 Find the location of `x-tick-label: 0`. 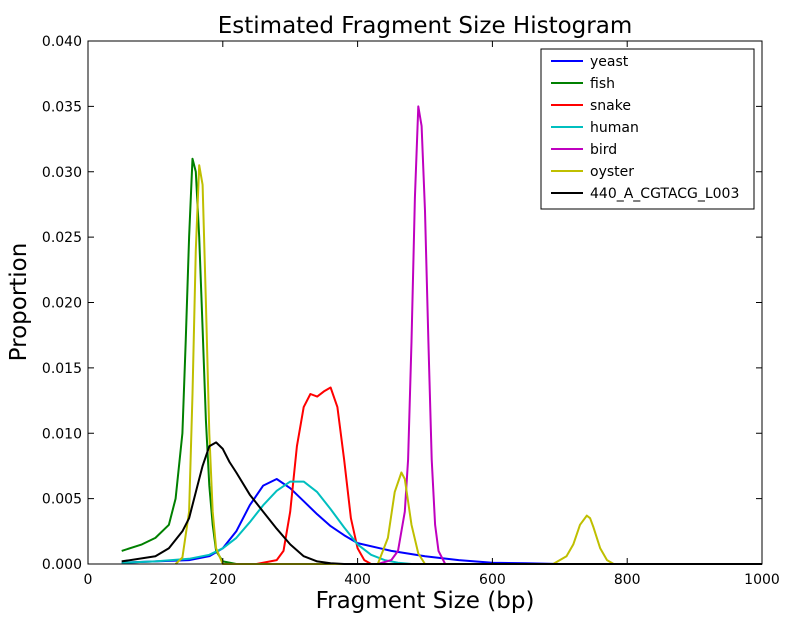

x-tick-label: 0 is located at coordinates (88, 580).